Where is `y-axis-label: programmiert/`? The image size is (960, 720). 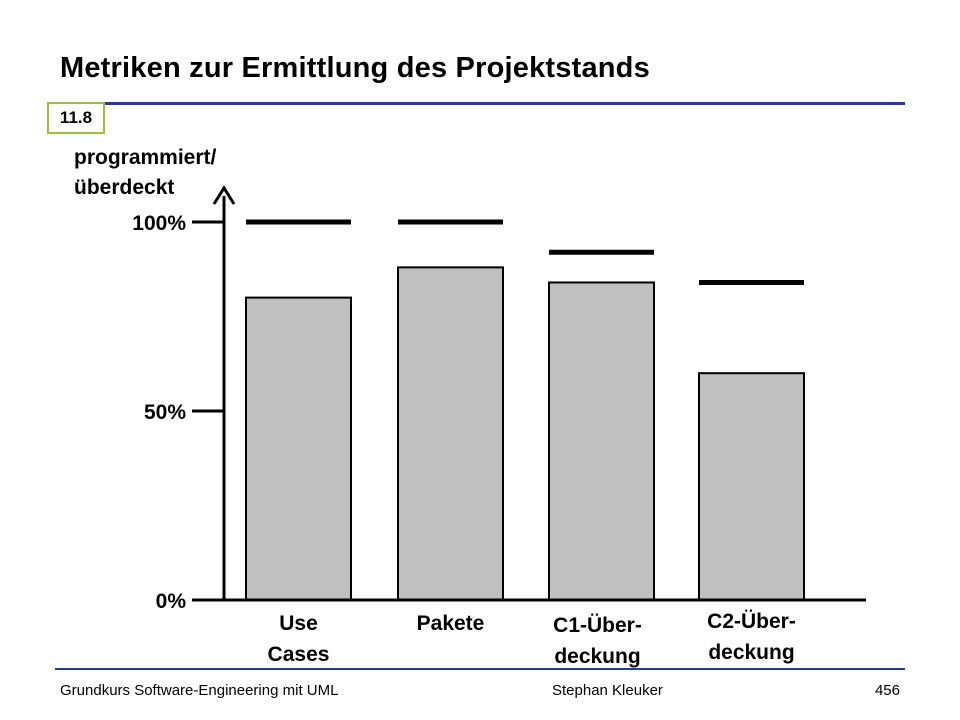 y-axis-label: programmiert/ is located at coordinates (145, 157).